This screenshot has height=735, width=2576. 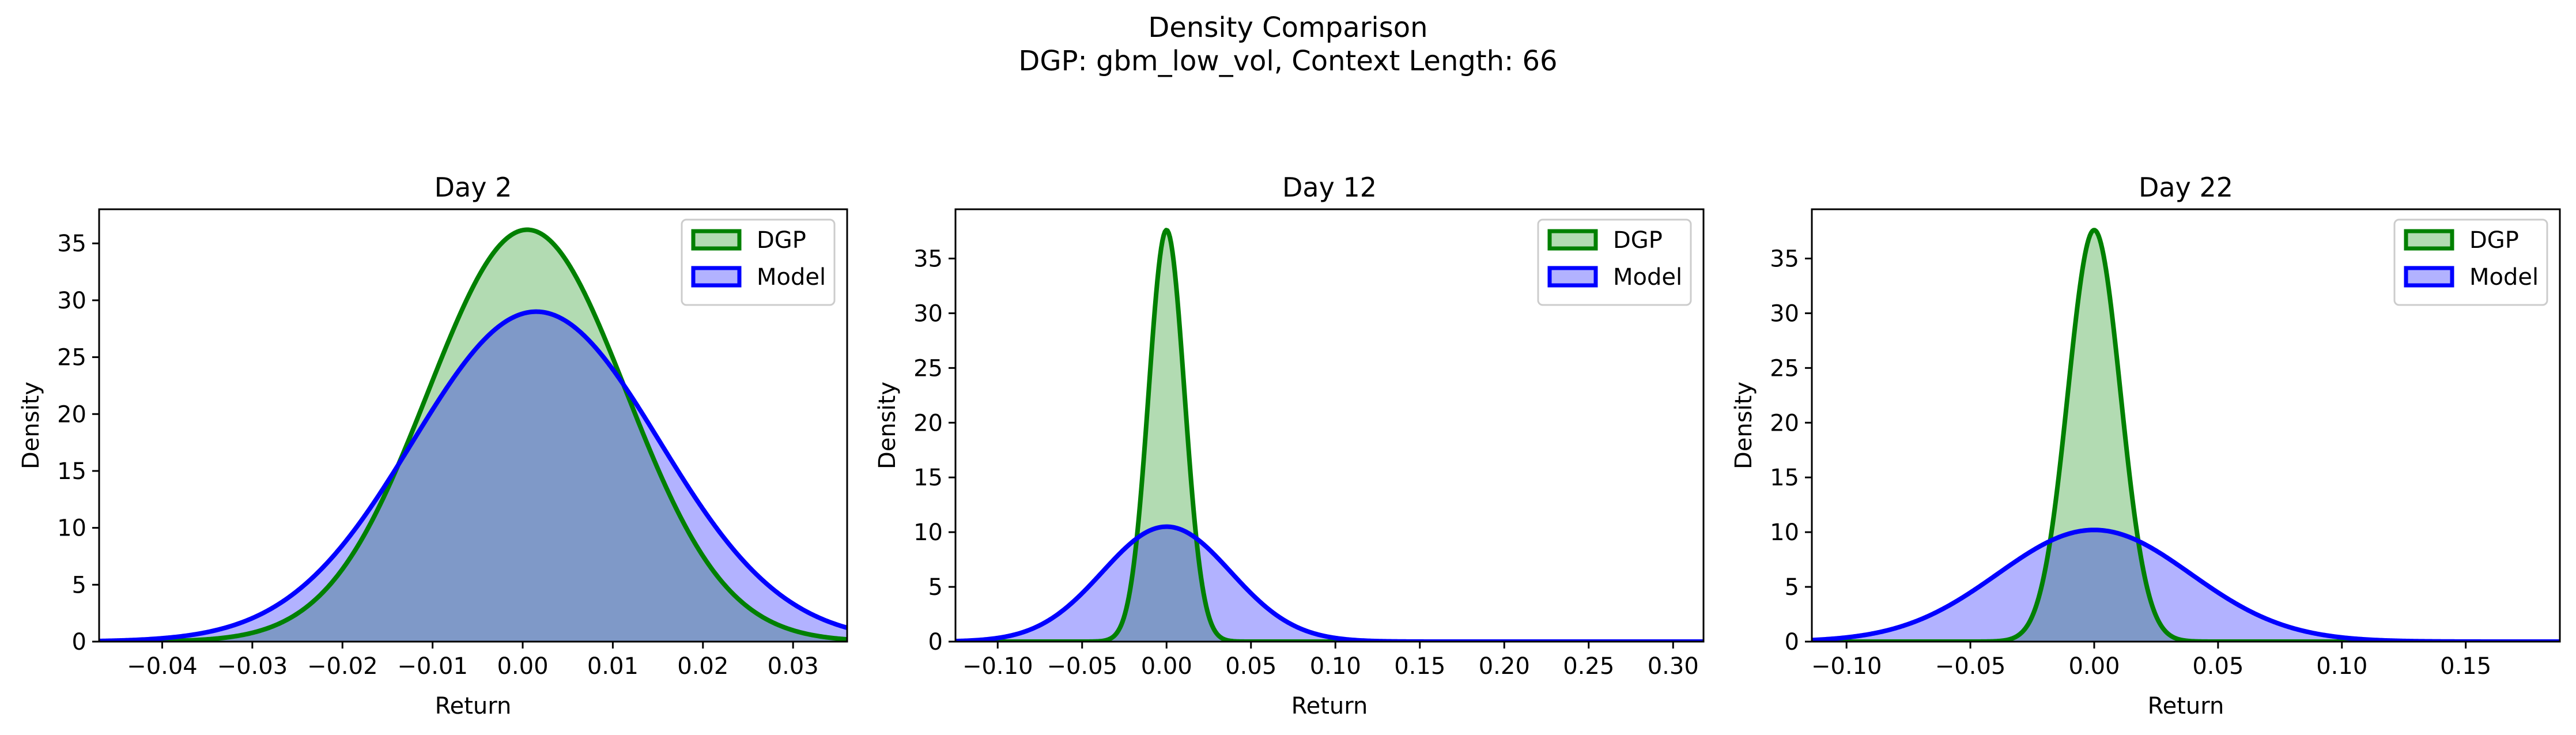 I want to click on x-tick-label: 0.25, so click(x=1588, y=666).